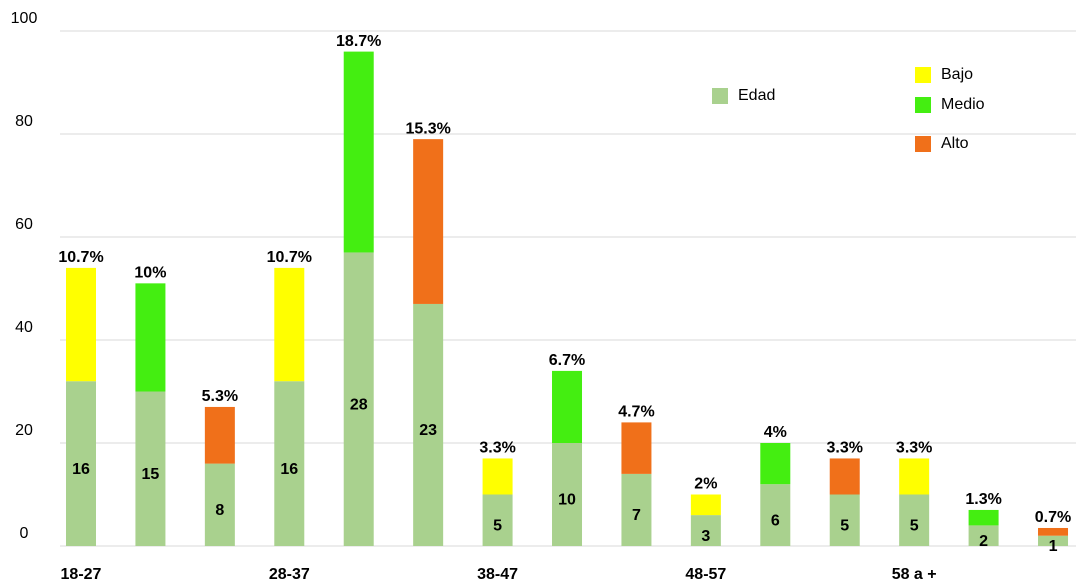 Image resolution: width=1076 pixels, height=584 pixels. I want to click on bar-top-label: 0.7%, so click(1053, 517).